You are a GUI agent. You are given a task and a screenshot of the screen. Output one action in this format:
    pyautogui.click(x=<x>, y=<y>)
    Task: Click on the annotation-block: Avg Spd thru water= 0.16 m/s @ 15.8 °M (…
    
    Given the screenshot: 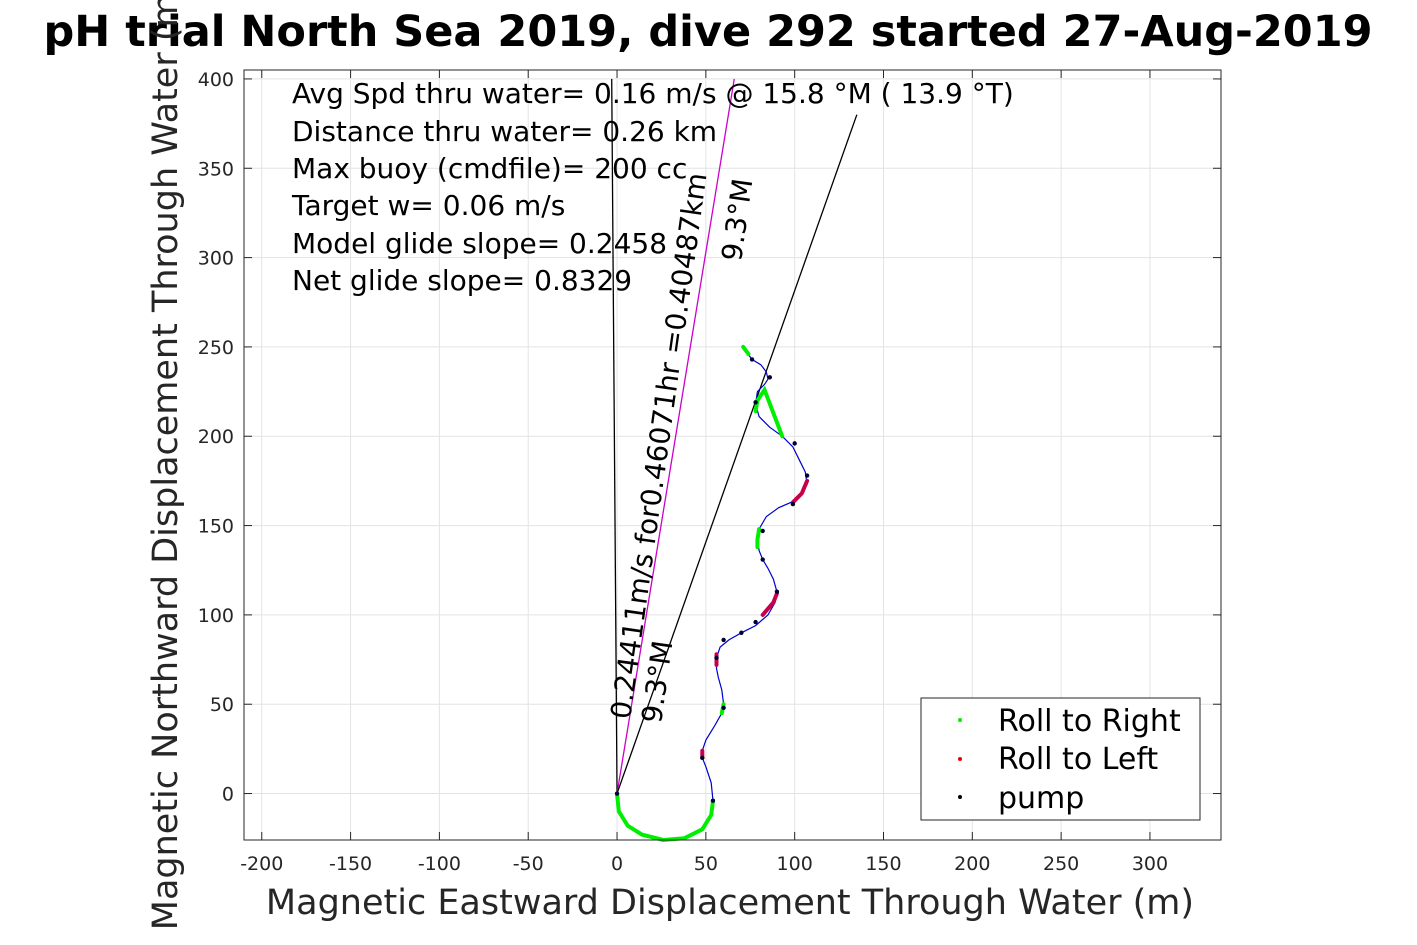 What is the action you would take?
    pyautogui.click(x=652, y=187)
    